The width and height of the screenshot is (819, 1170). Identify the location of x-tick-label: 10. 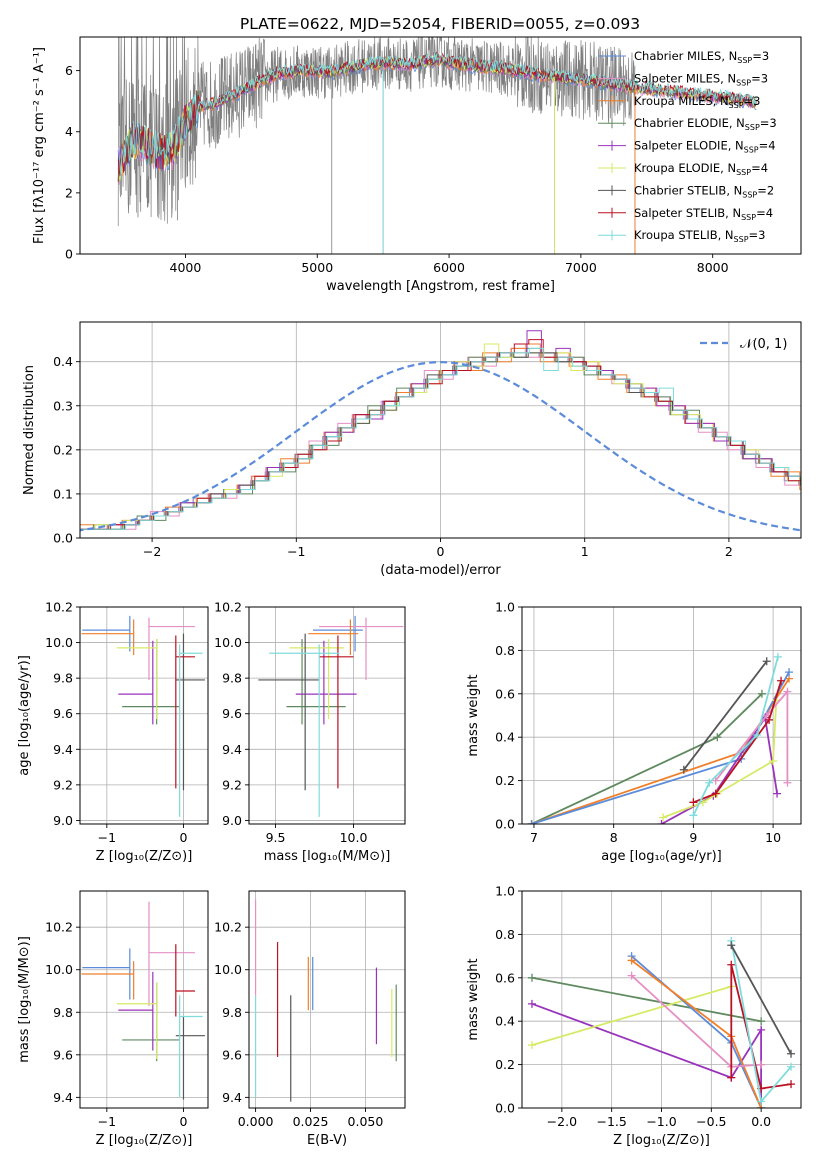
(773, 837).